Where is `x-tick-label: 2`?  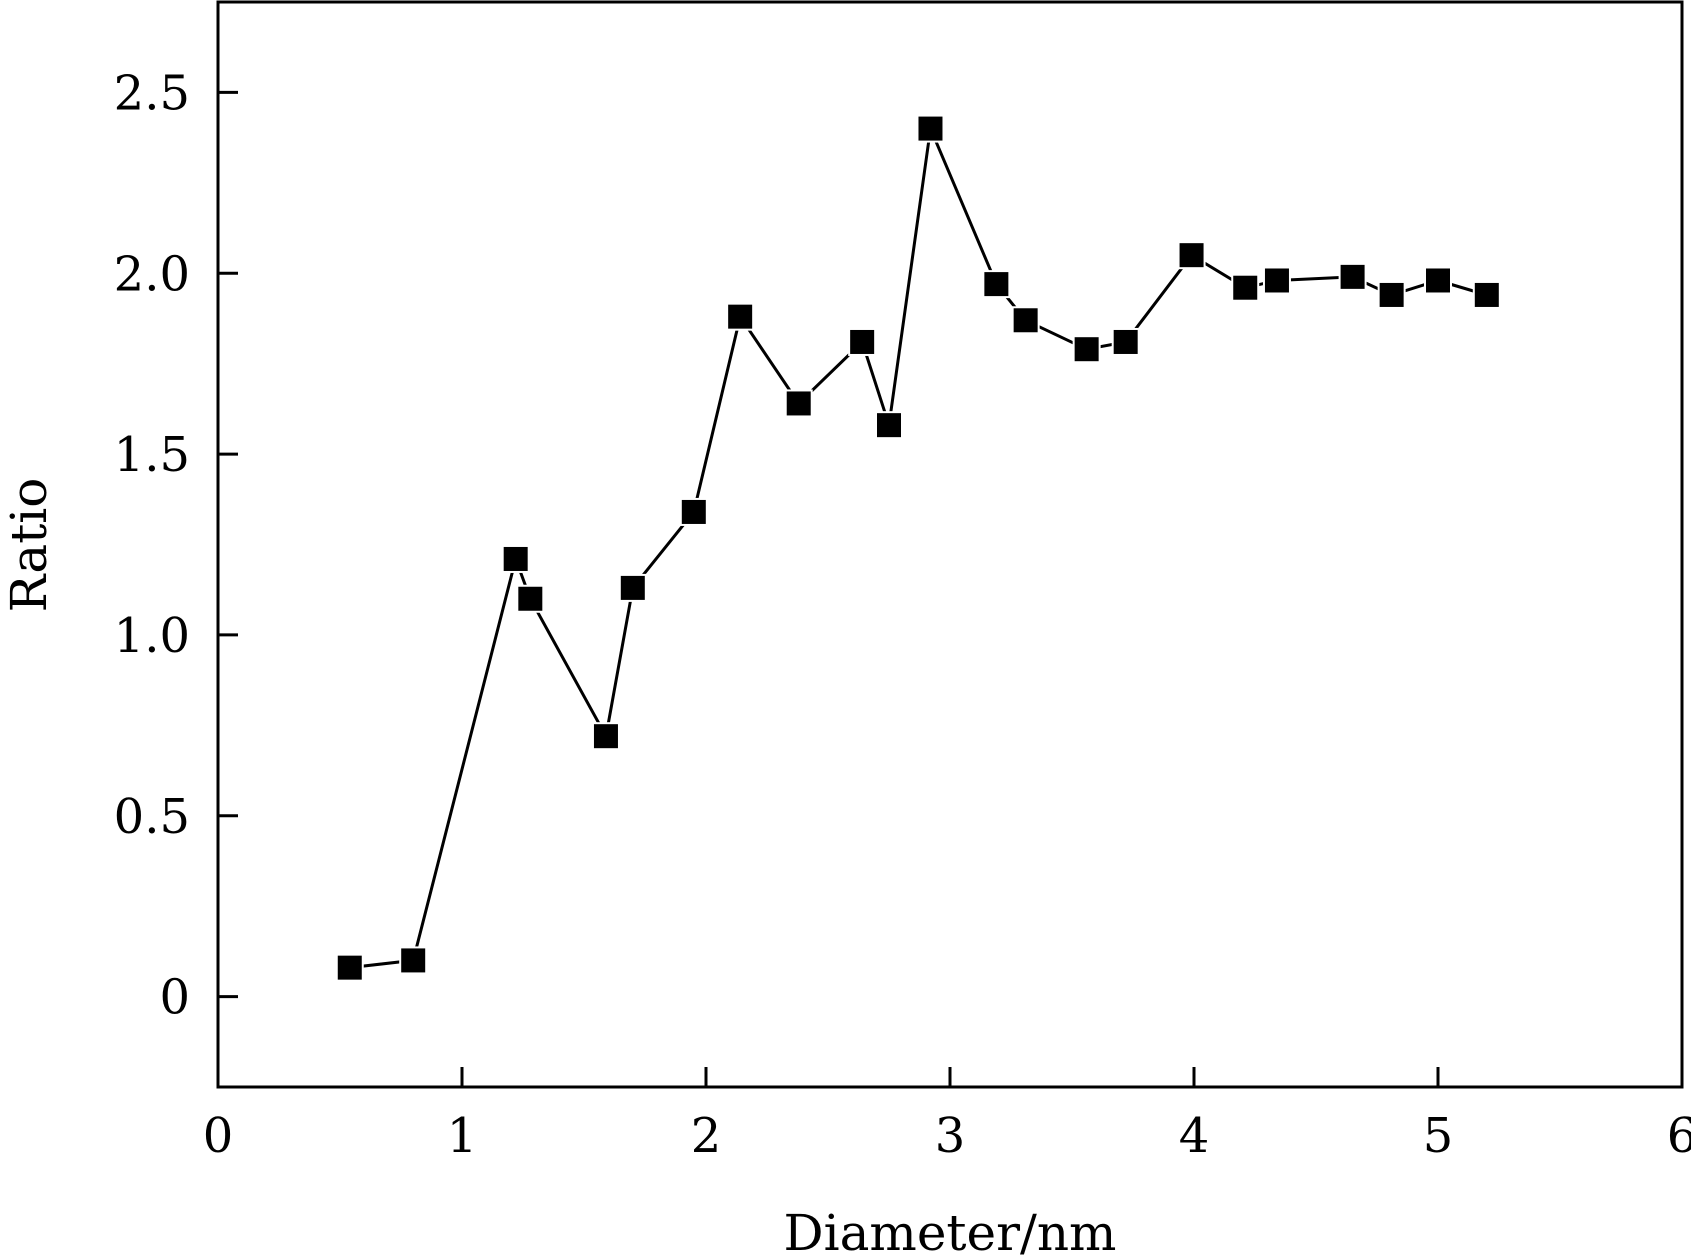
x-tick-label: 2 is located at coordinates (706, 1136).